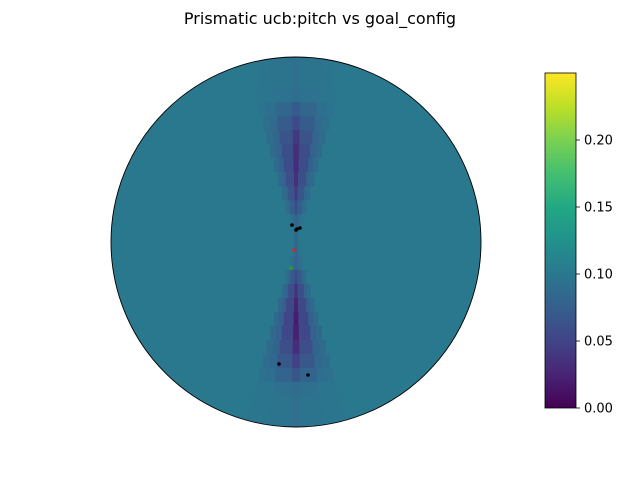 The image size is (640, 480). I want to click on chart-title: Prismatic ucb:pitch vs goal_config, so click(320, 19).